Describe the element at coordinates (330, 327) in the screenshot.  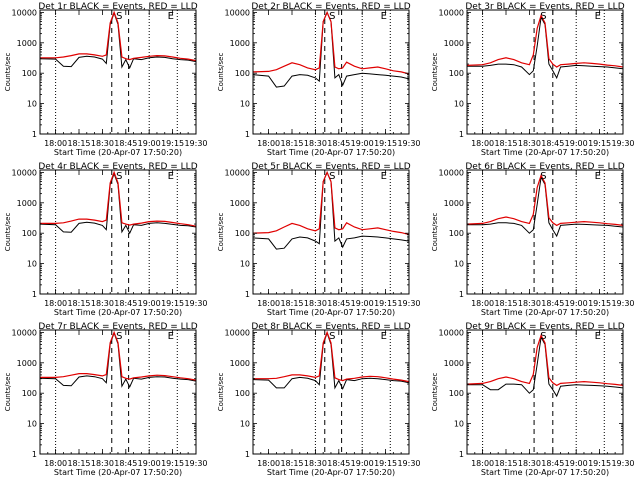
I see `panel-title: Det 8r BLACK = Events, RED = LLD` at that location.